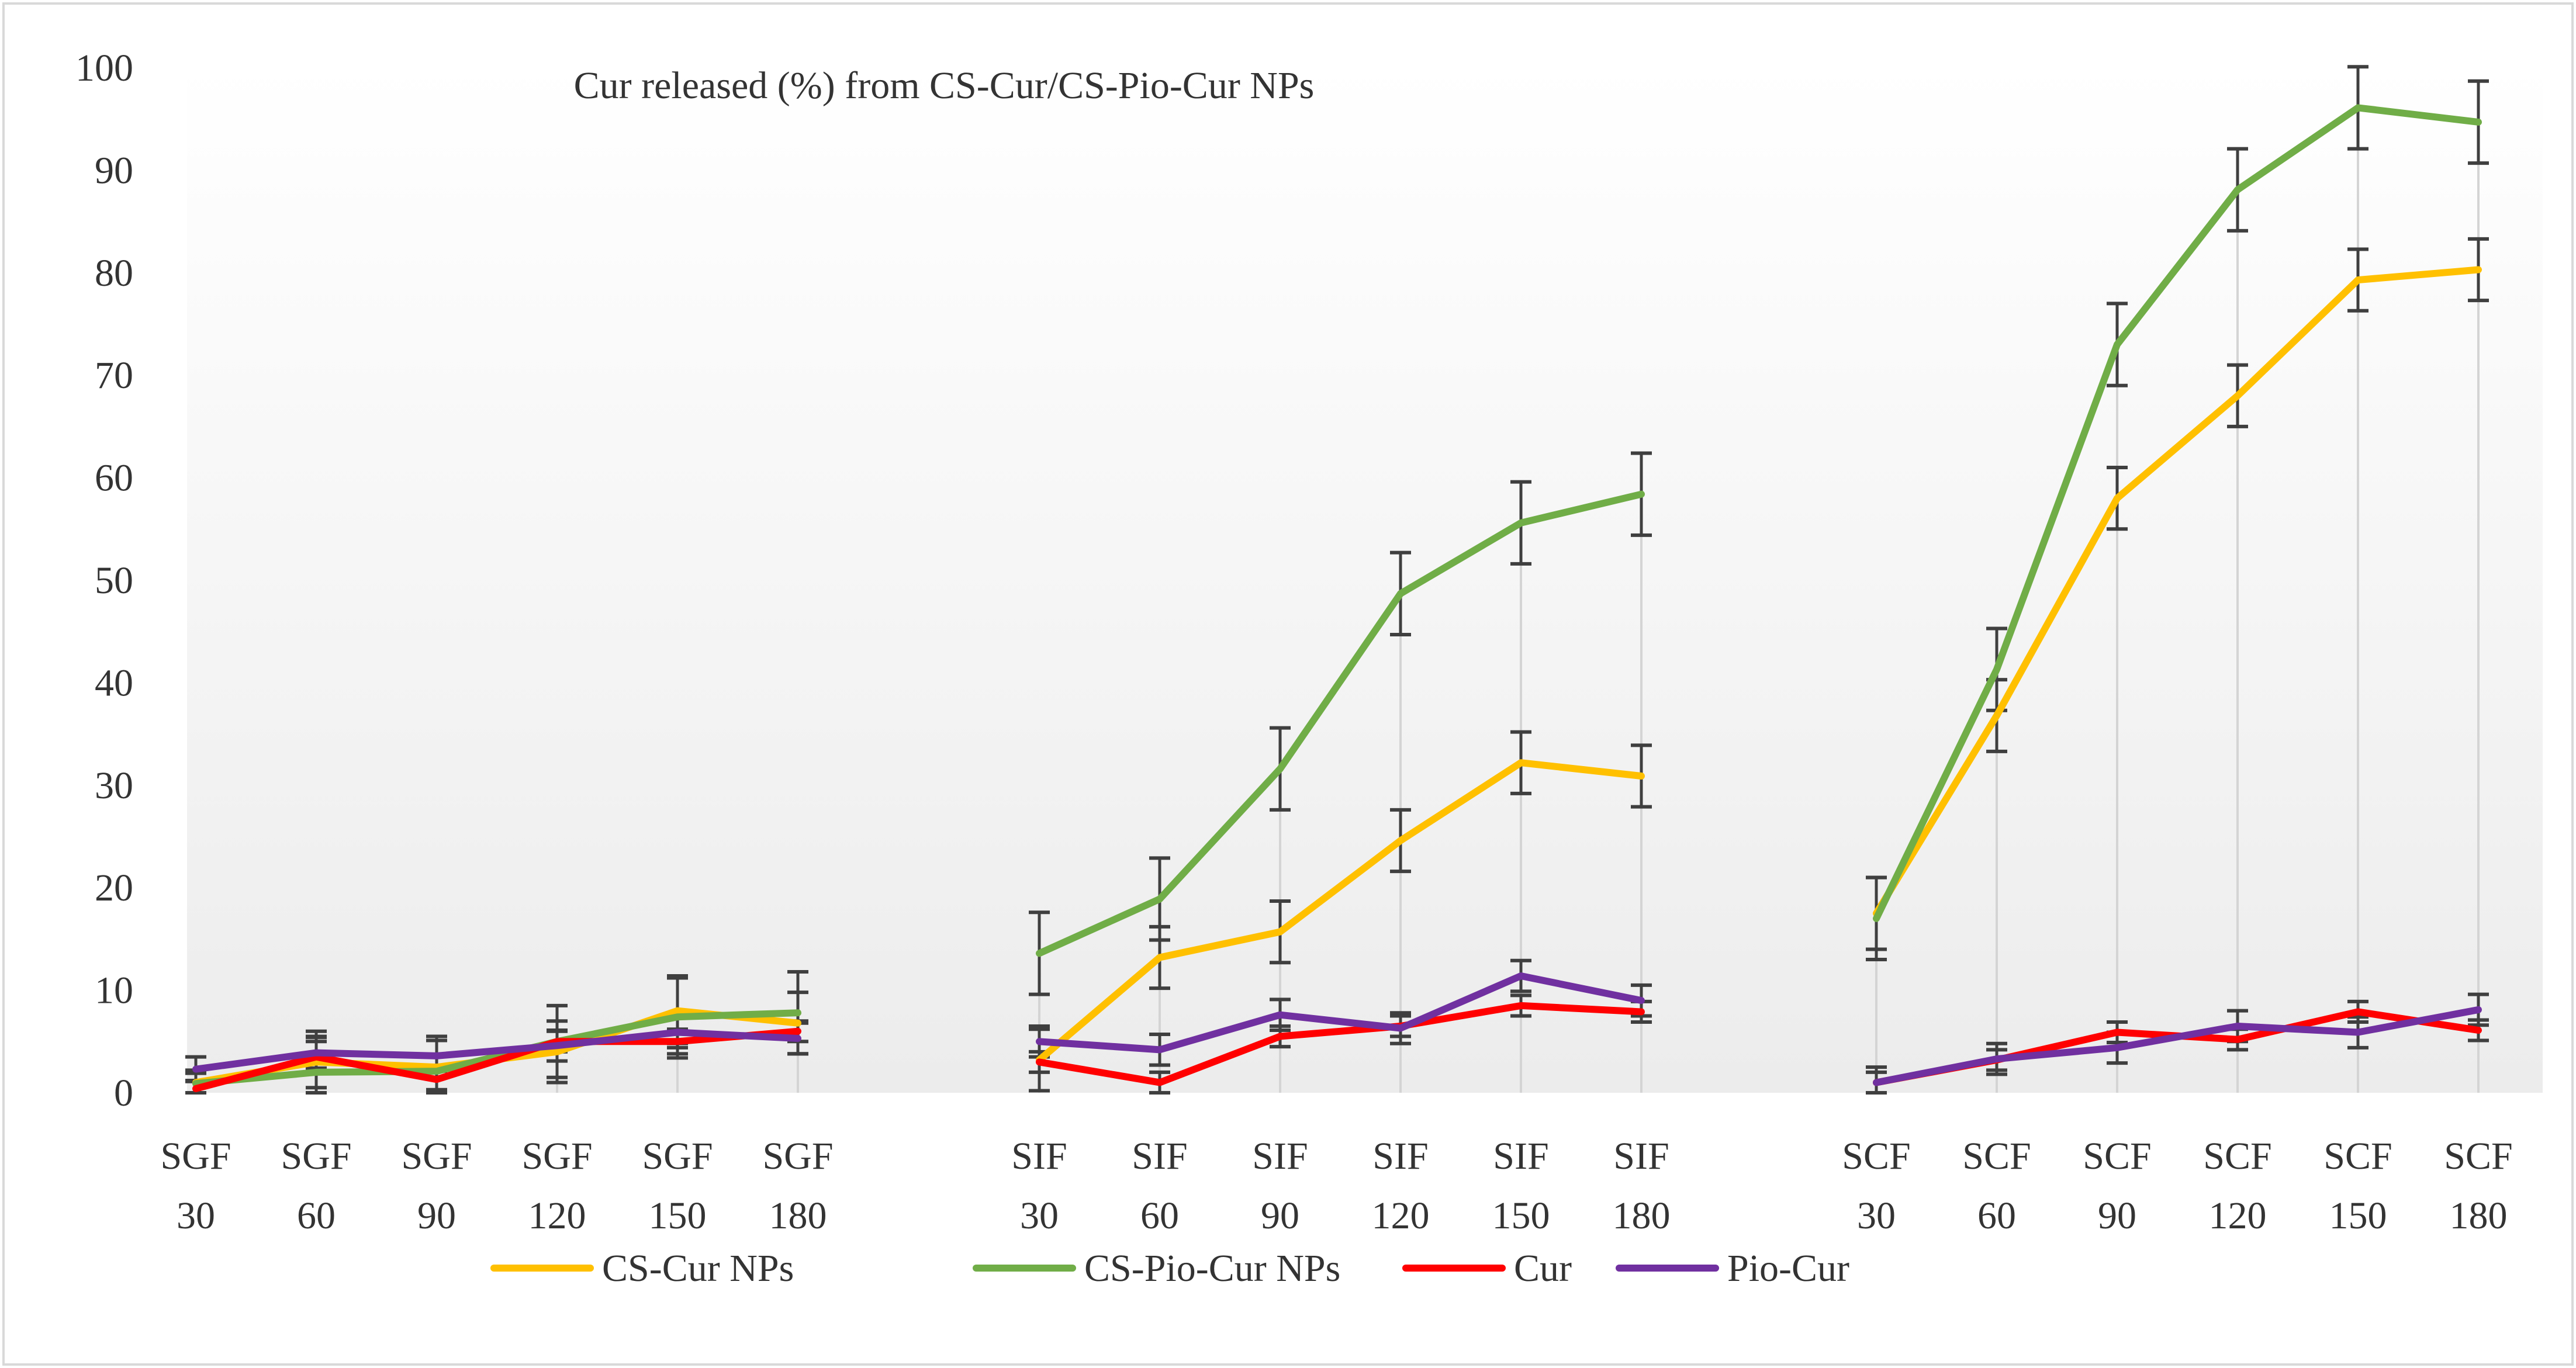 This screenshot has height=1368, width=2576. Describe the element at coordinates (316, 1156) in the screenshot. I see `x-tick-medium-sgf-60: SGF` at that location.